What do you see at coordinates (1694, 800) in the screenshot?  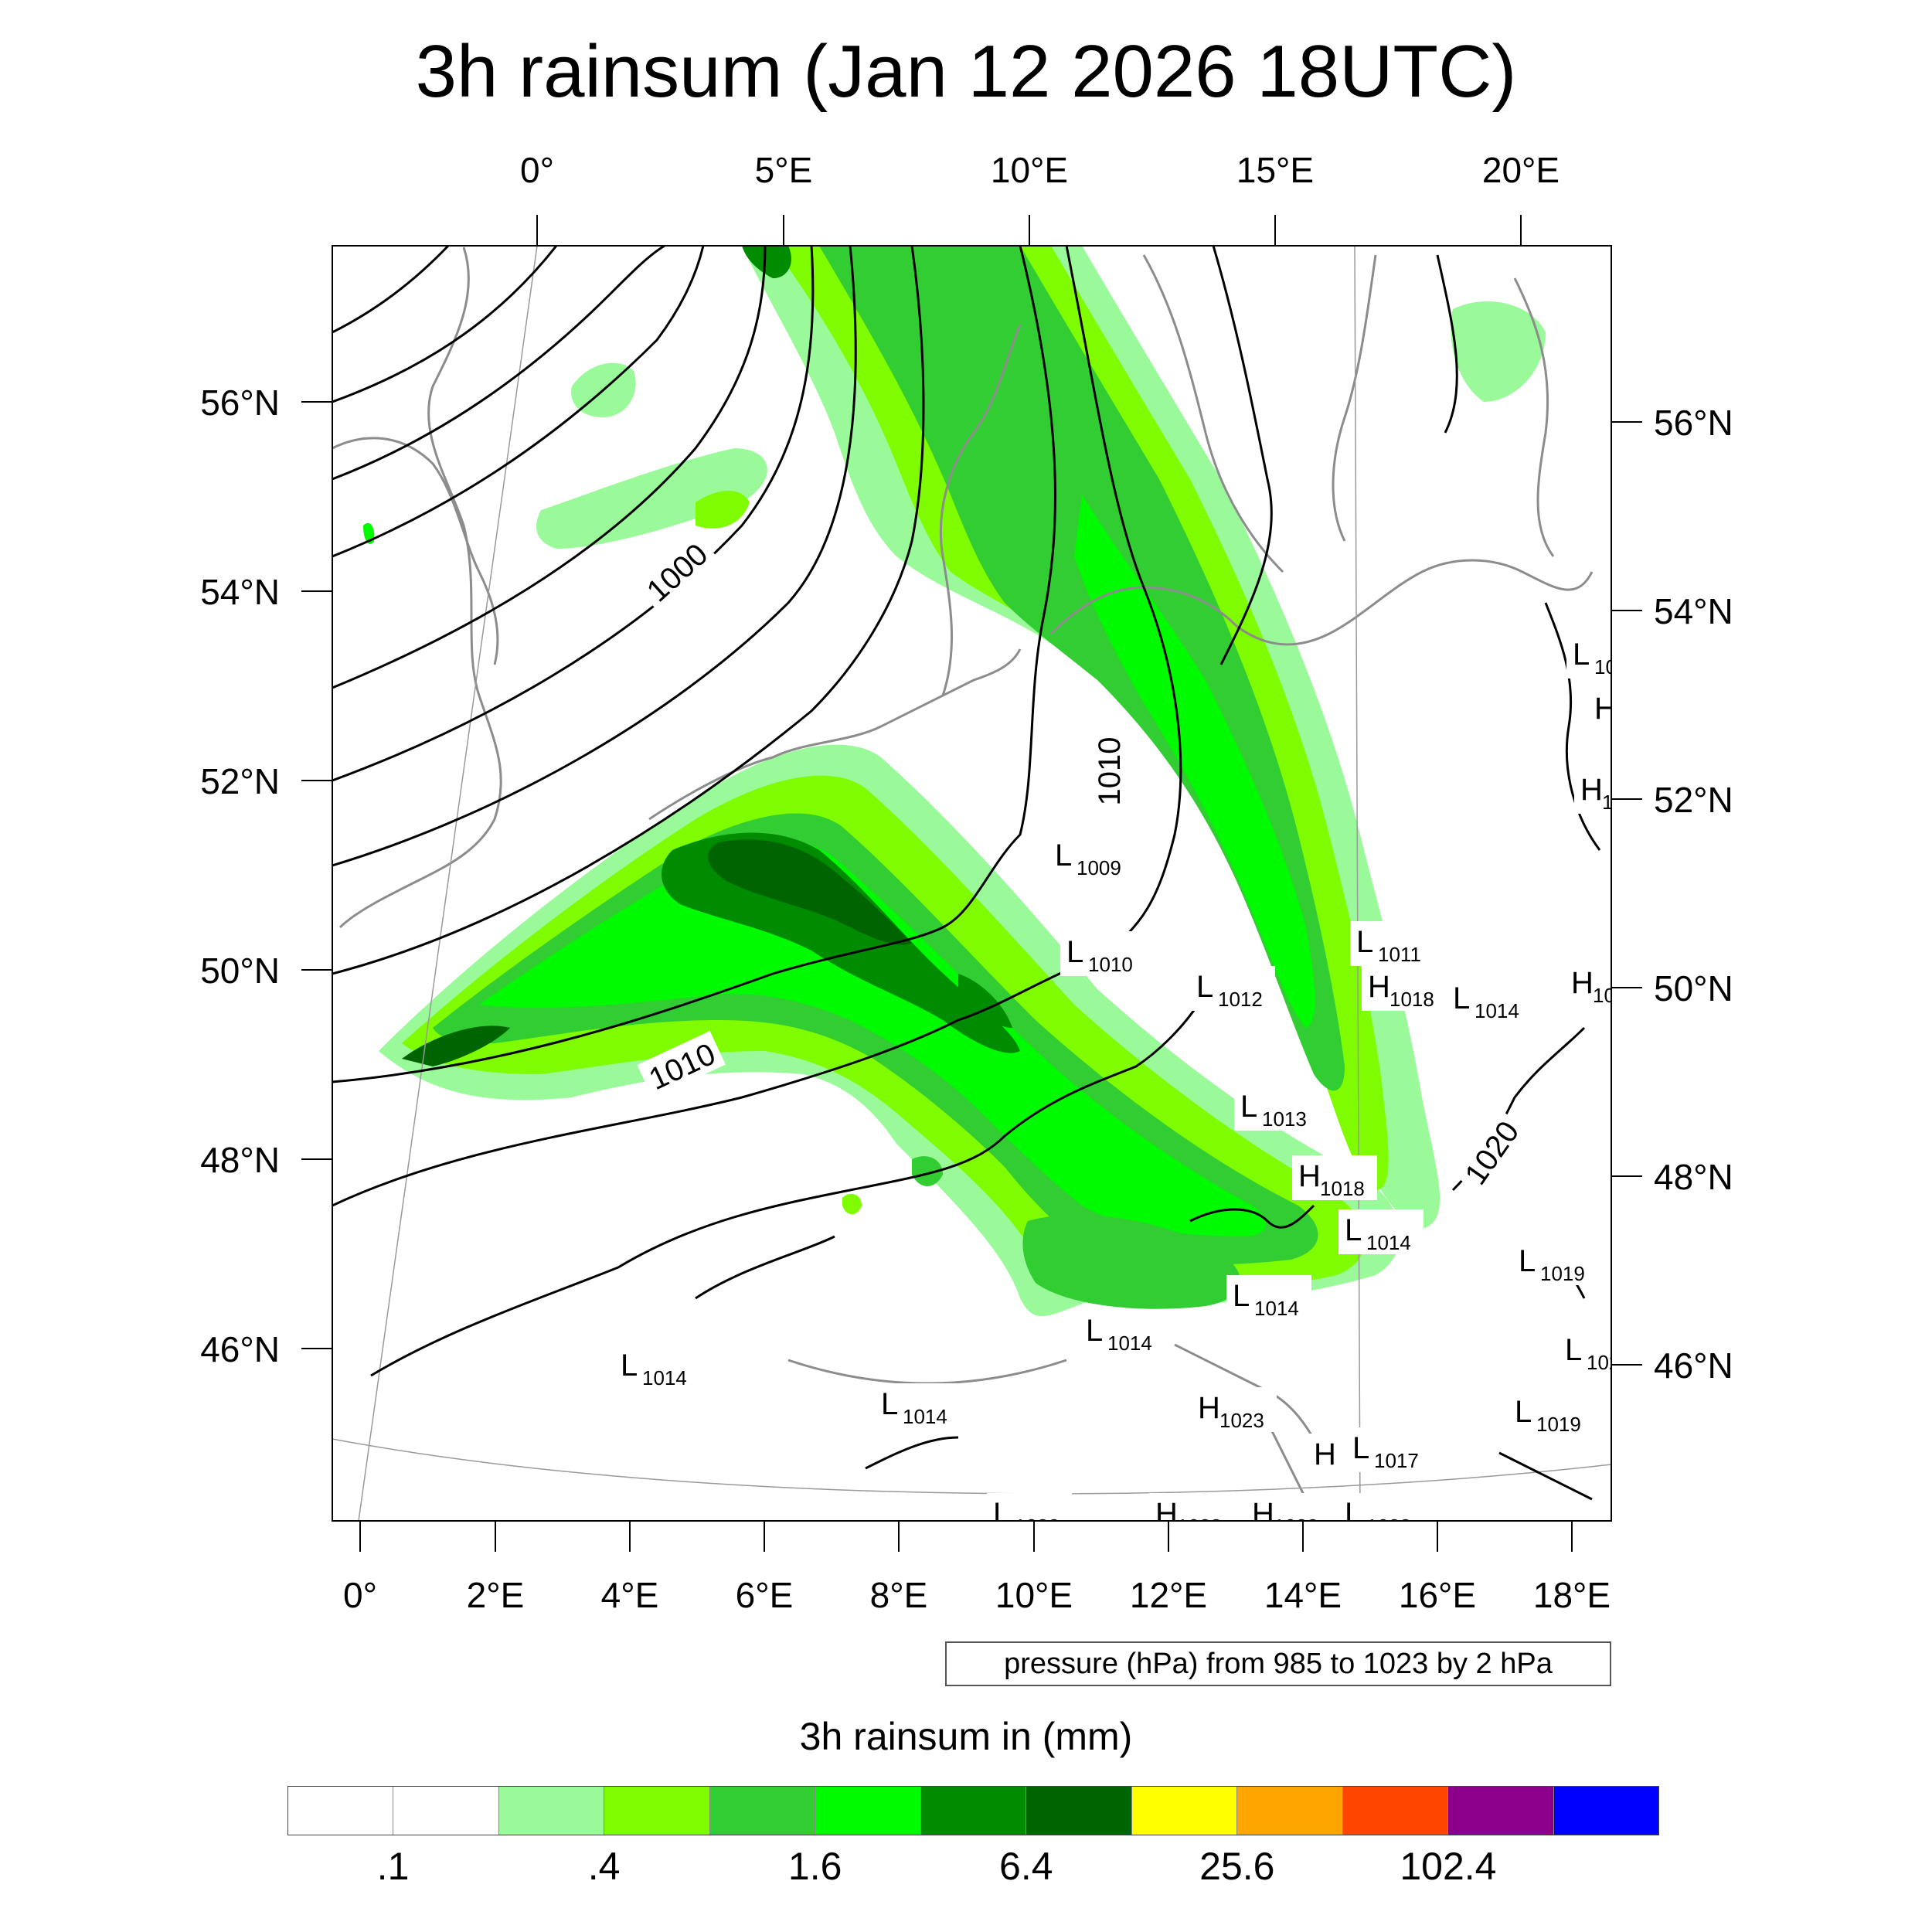 I see `right-lat-label: 52°N` at bounding box center [1694, 800].